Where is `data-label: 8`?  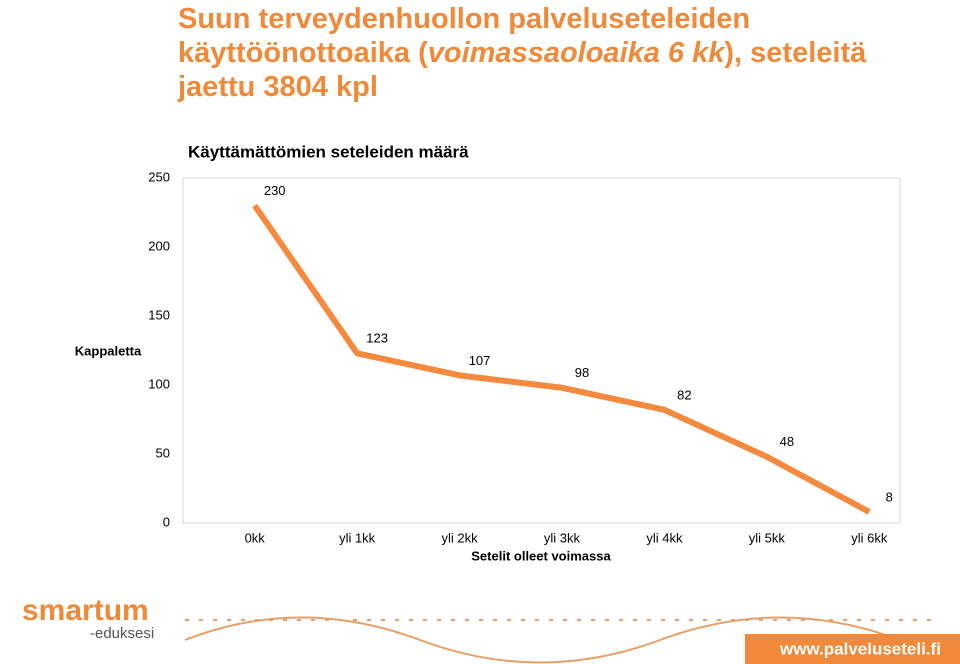 data-label: 8 is located at coordinates (889, 496).